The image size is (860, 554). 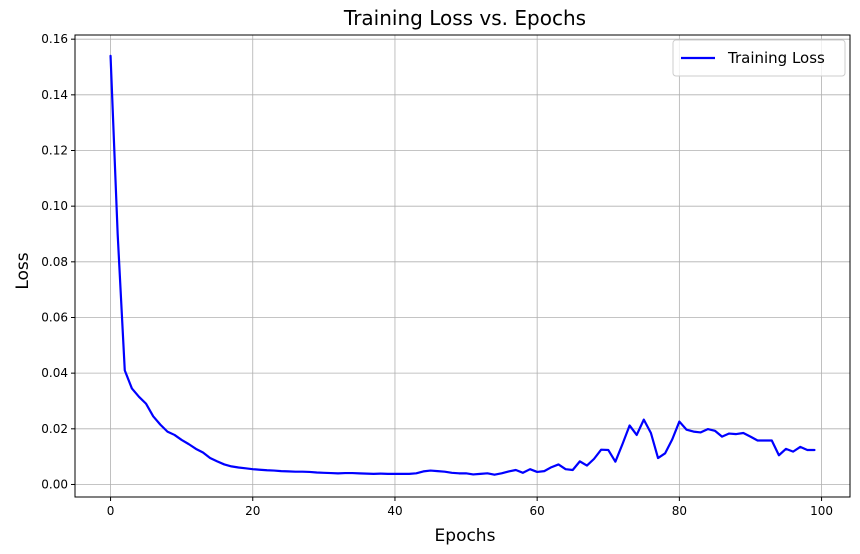 I want to click on chart-title: Training Loss vs. Epochs, so click(x=464, y=18).